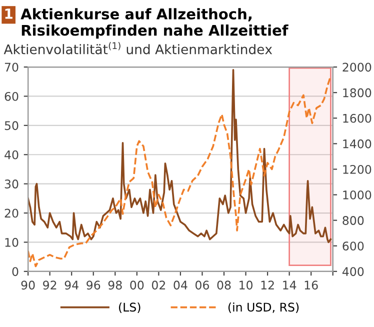 This screenshot has width=374, height=327. Describe the element at coordinates (246, 285) in the screenshot. I see `x-tick-label: 10` at that location.